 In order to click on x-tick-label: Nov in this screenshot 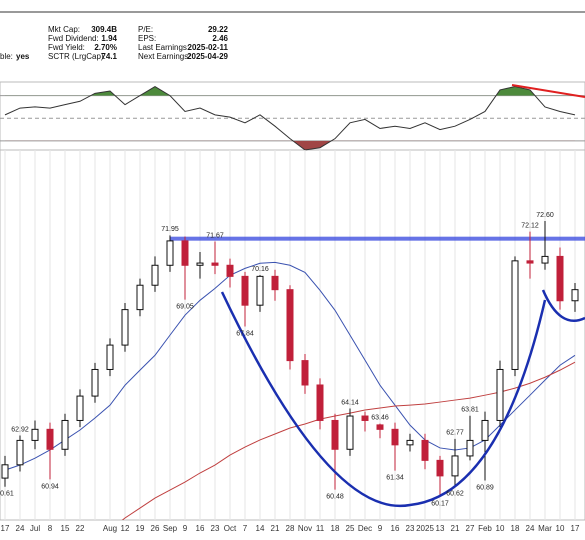, I will do `click(305, 528)`.